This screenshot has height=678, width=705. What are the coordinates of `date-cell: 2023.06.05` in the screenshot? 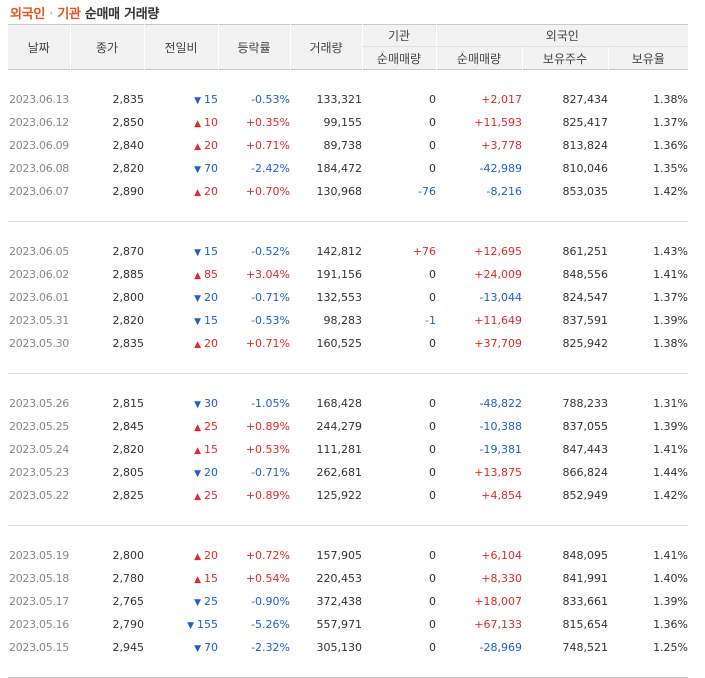 It's located at (39, 251).